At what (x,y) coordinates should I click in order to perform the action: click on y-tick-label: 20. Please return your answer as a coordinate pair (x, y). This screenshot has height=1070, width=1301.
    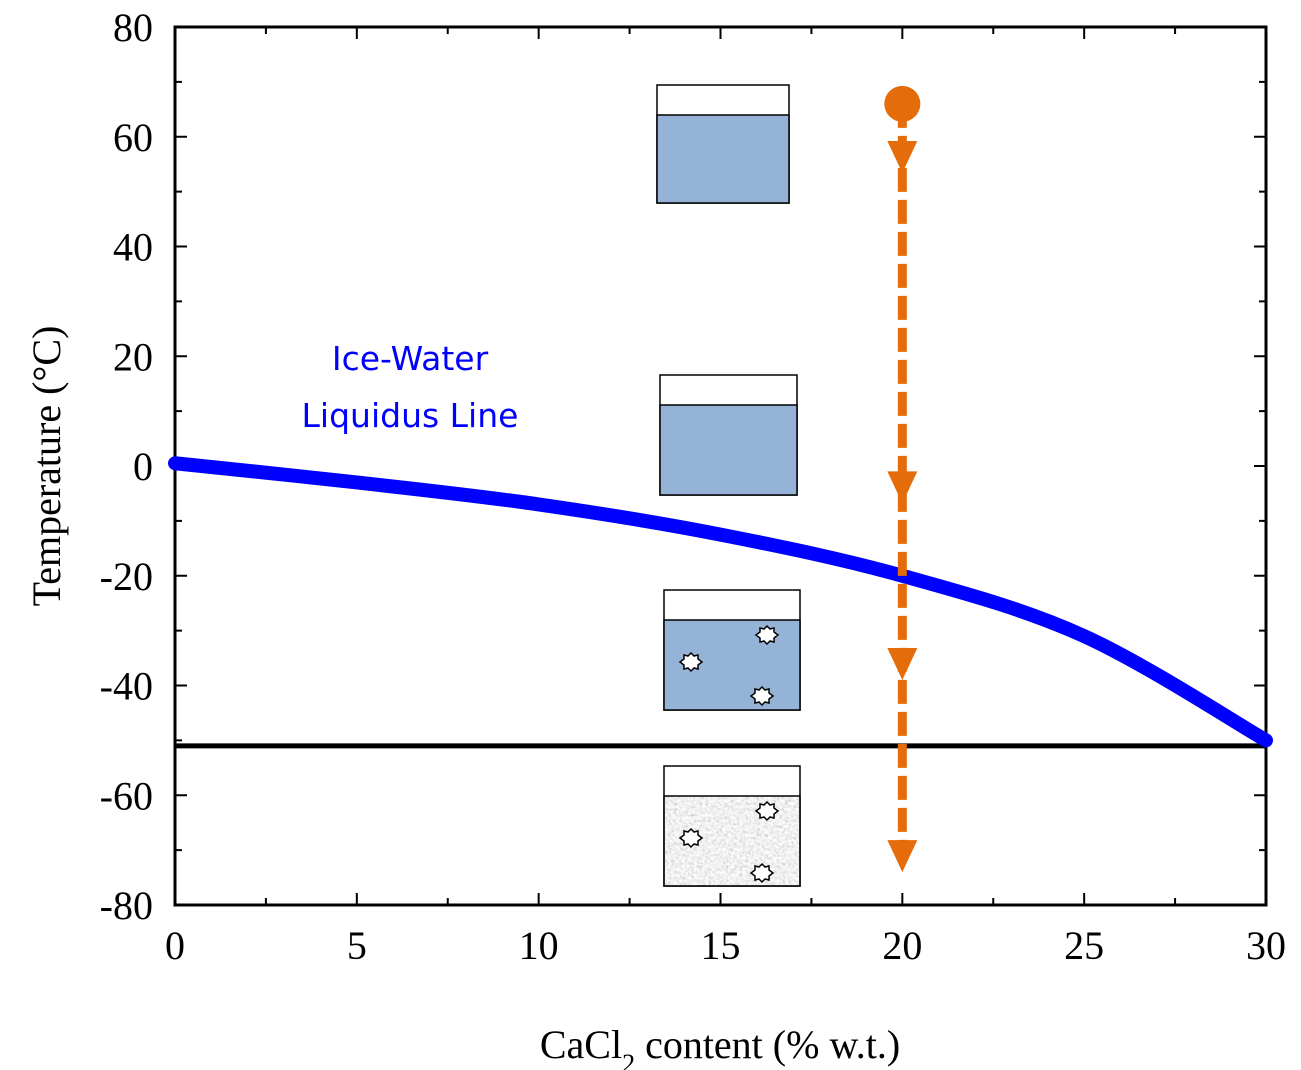
    Looking at the image, I should click on (133, 356).